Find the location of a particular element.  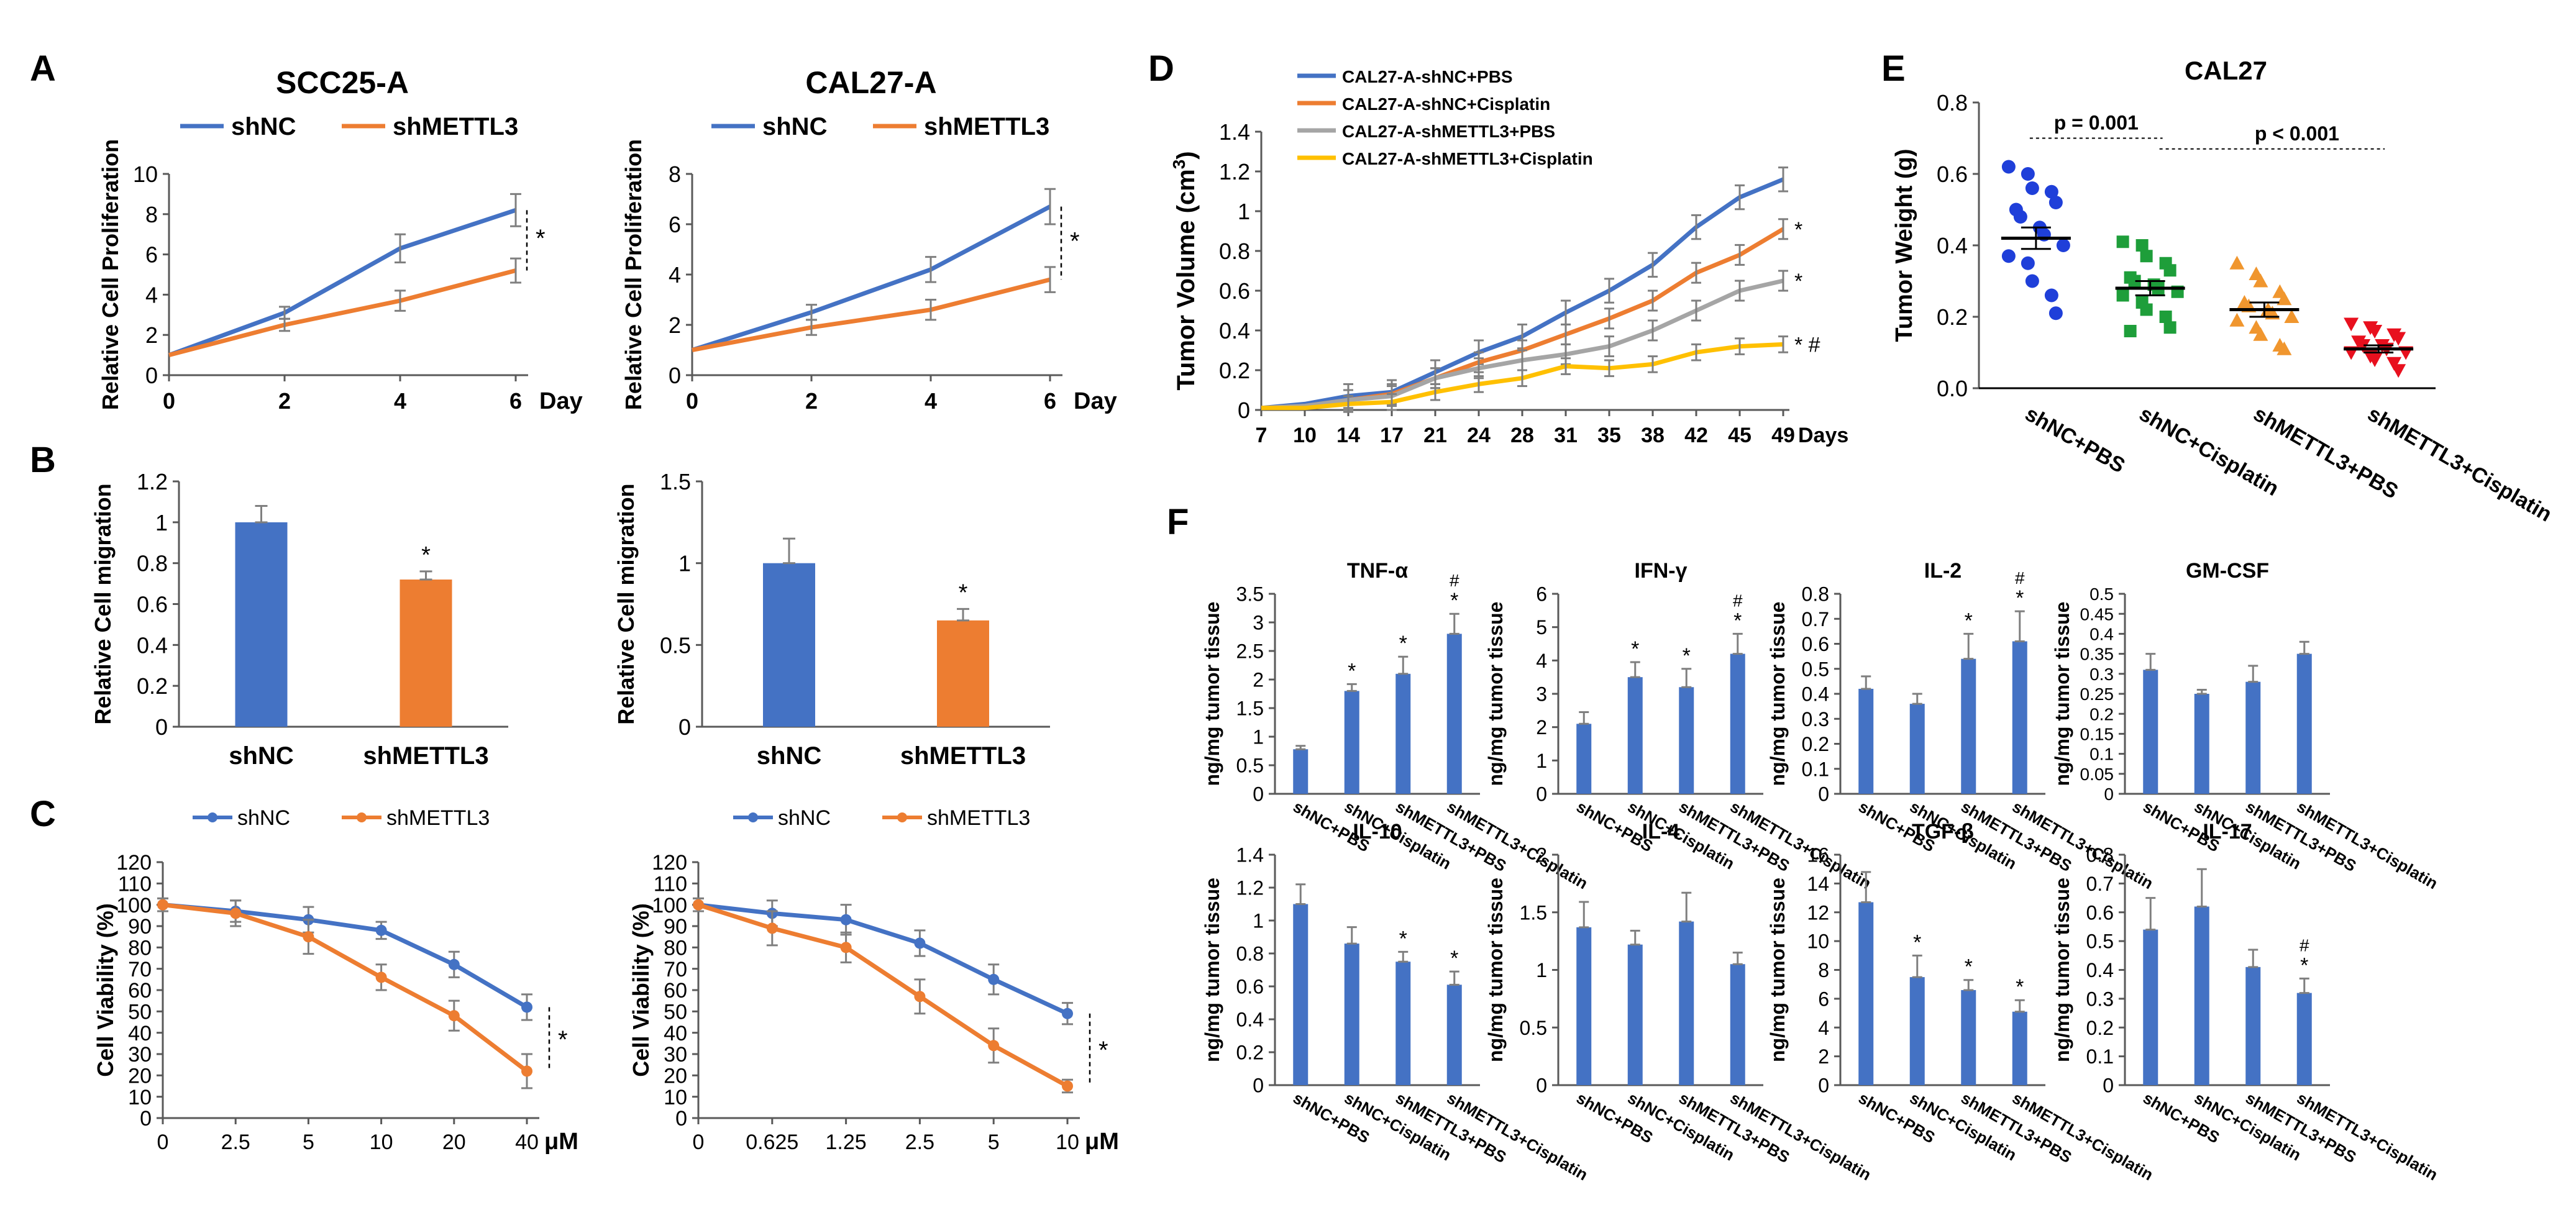

chart-f7-y-tick-label: 6 is located at coordinates (1823, 999).